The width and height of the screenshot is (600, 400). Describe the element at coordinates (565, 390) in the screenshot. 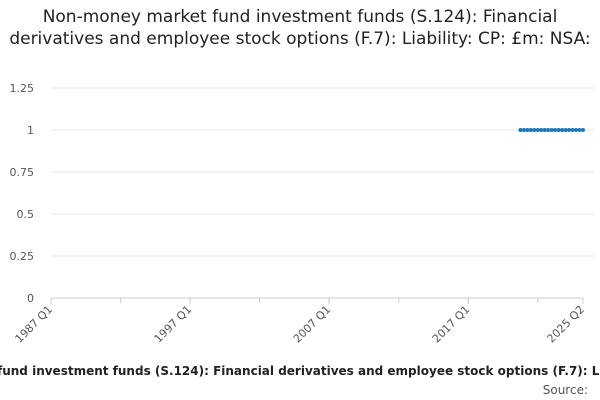

I see `source-label: Source:` at that location.